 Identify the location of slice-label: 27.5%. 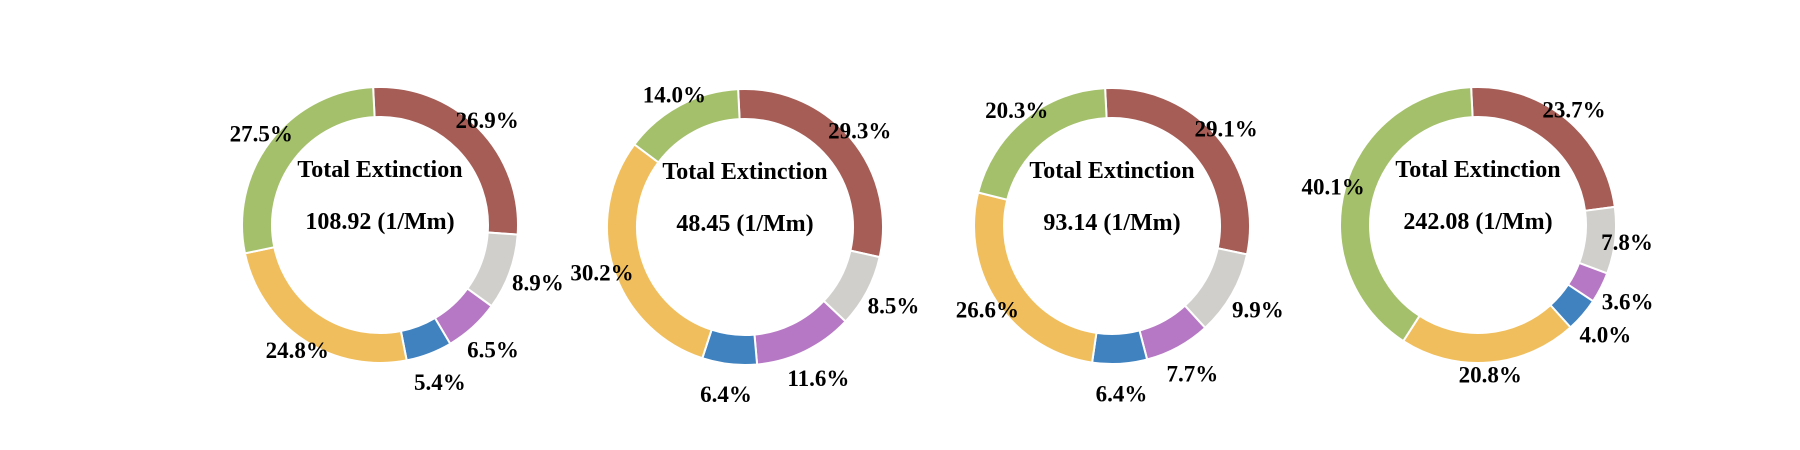
(261, 133).